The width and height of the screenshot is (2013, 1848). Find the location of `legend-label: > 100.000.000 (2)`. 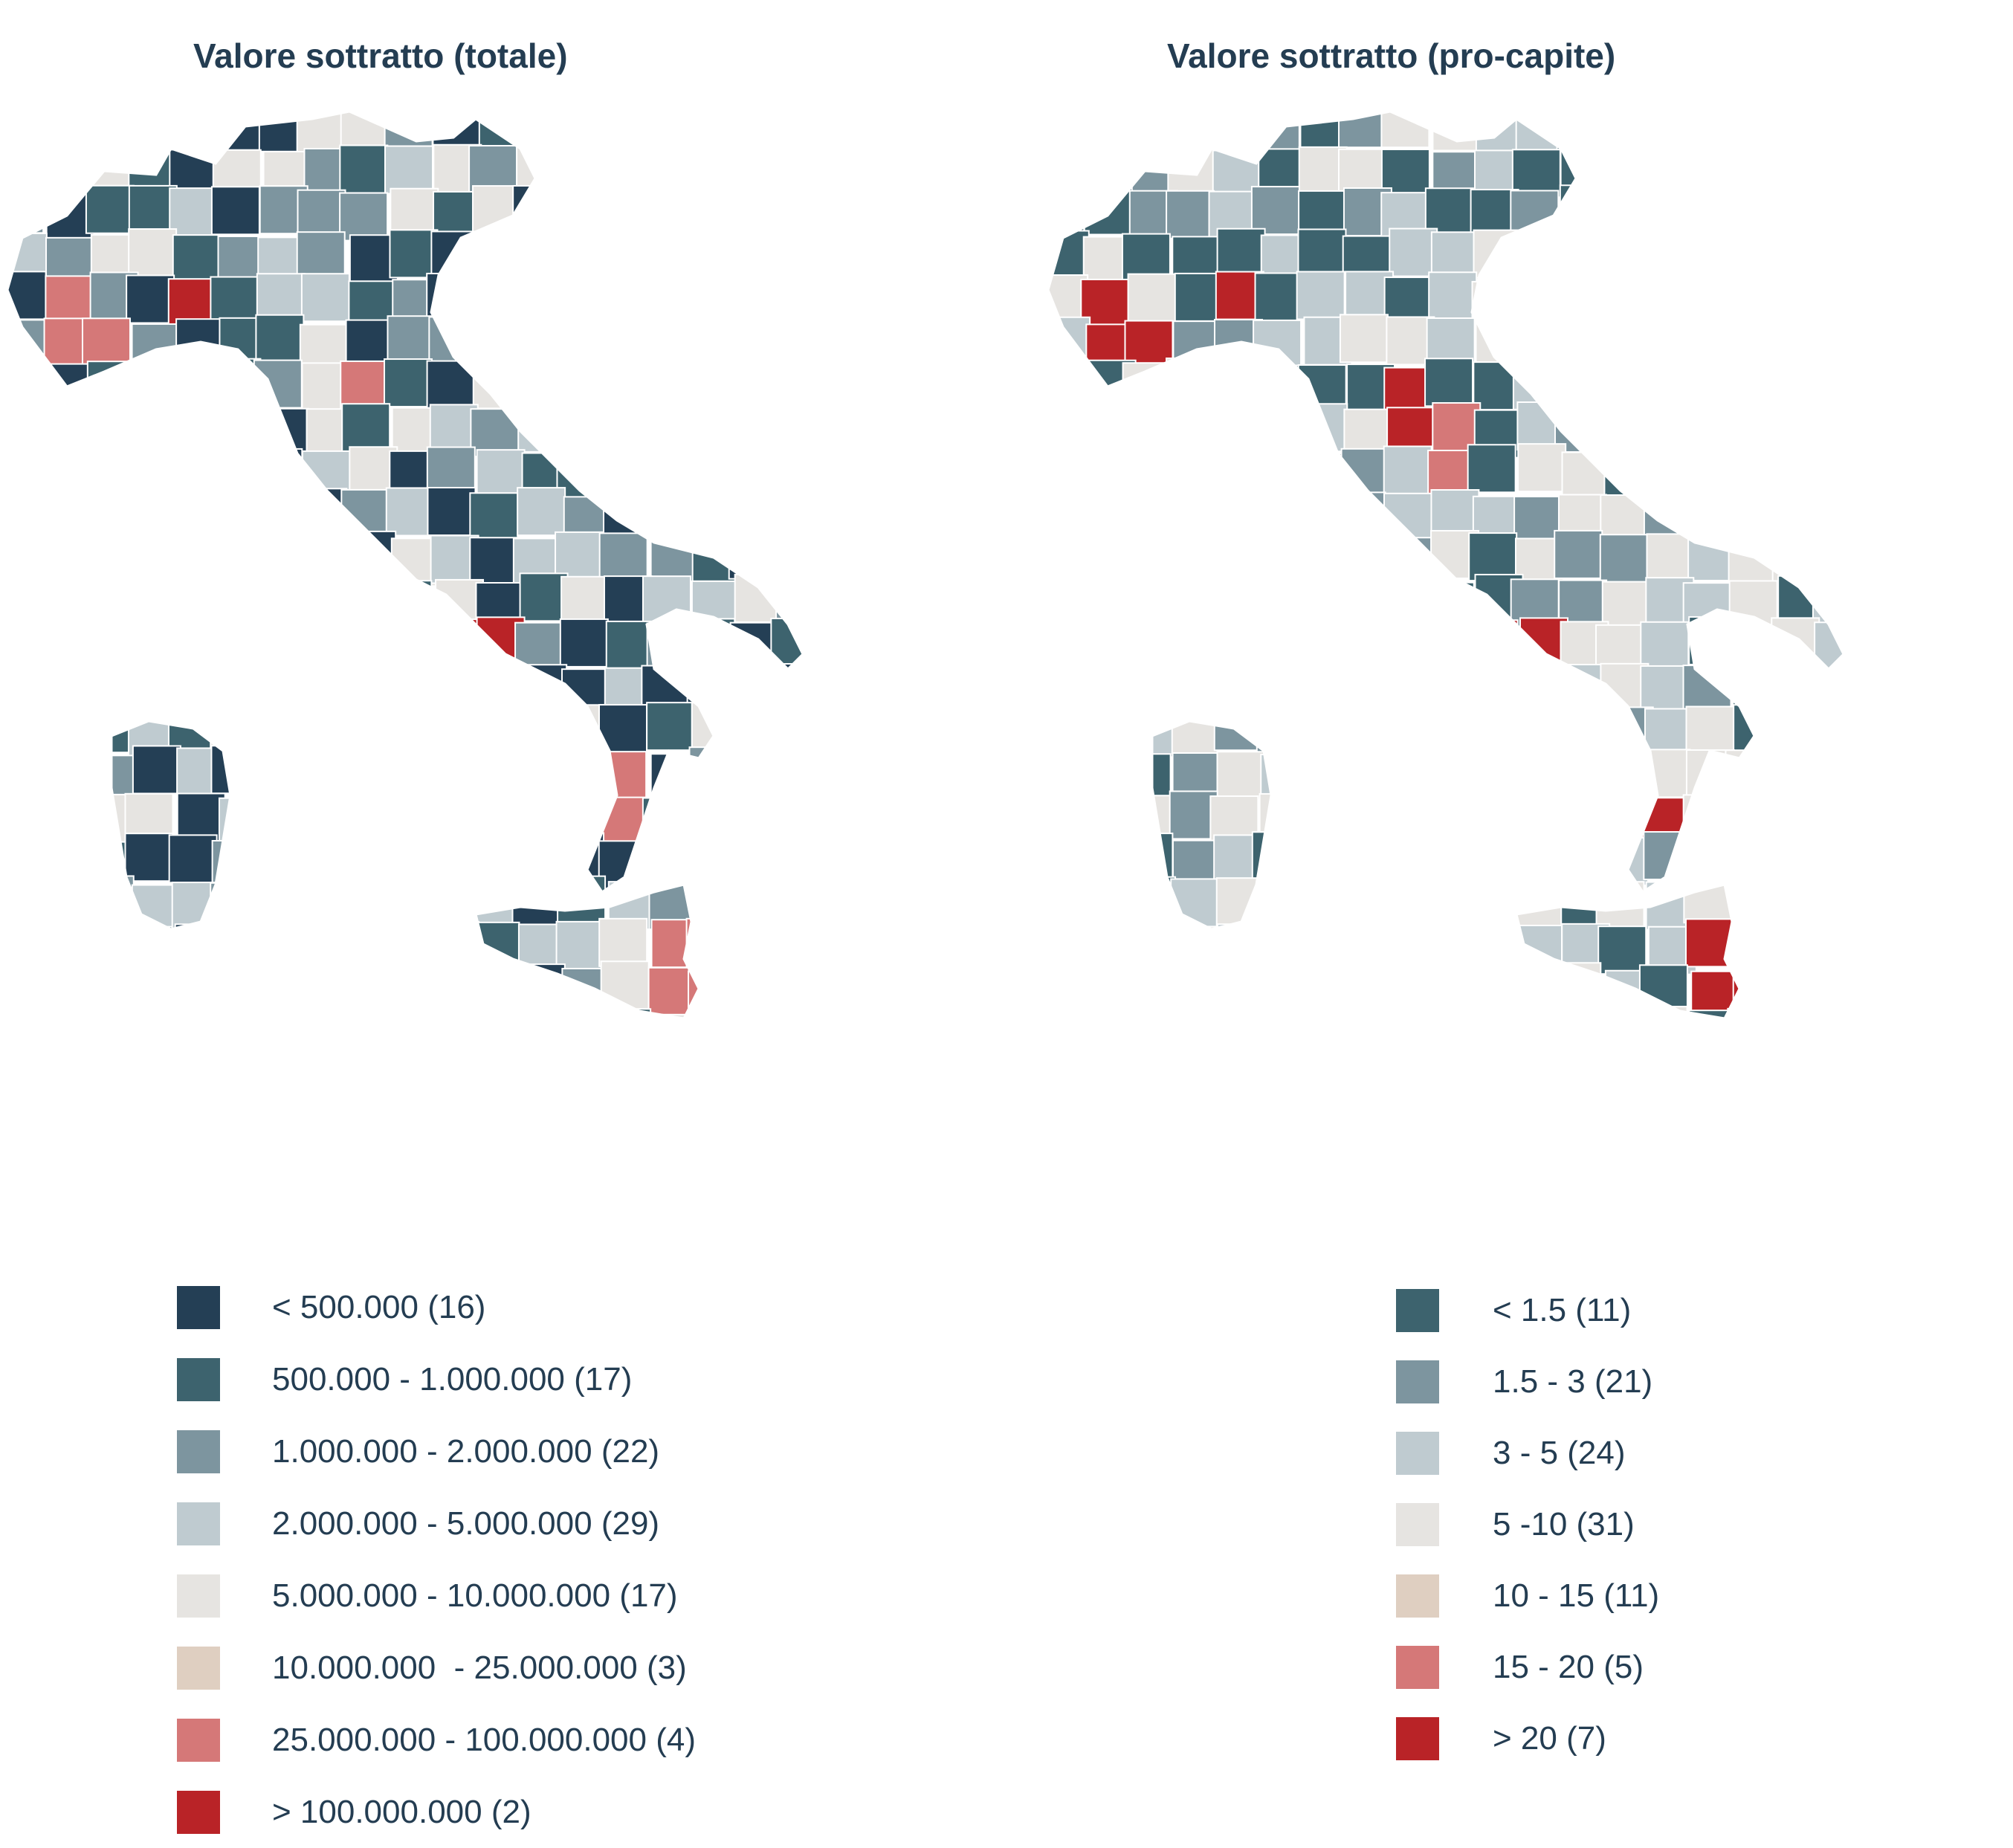

legend-label: > 100.000.000 (2) is located at coordinates (401, 1812).